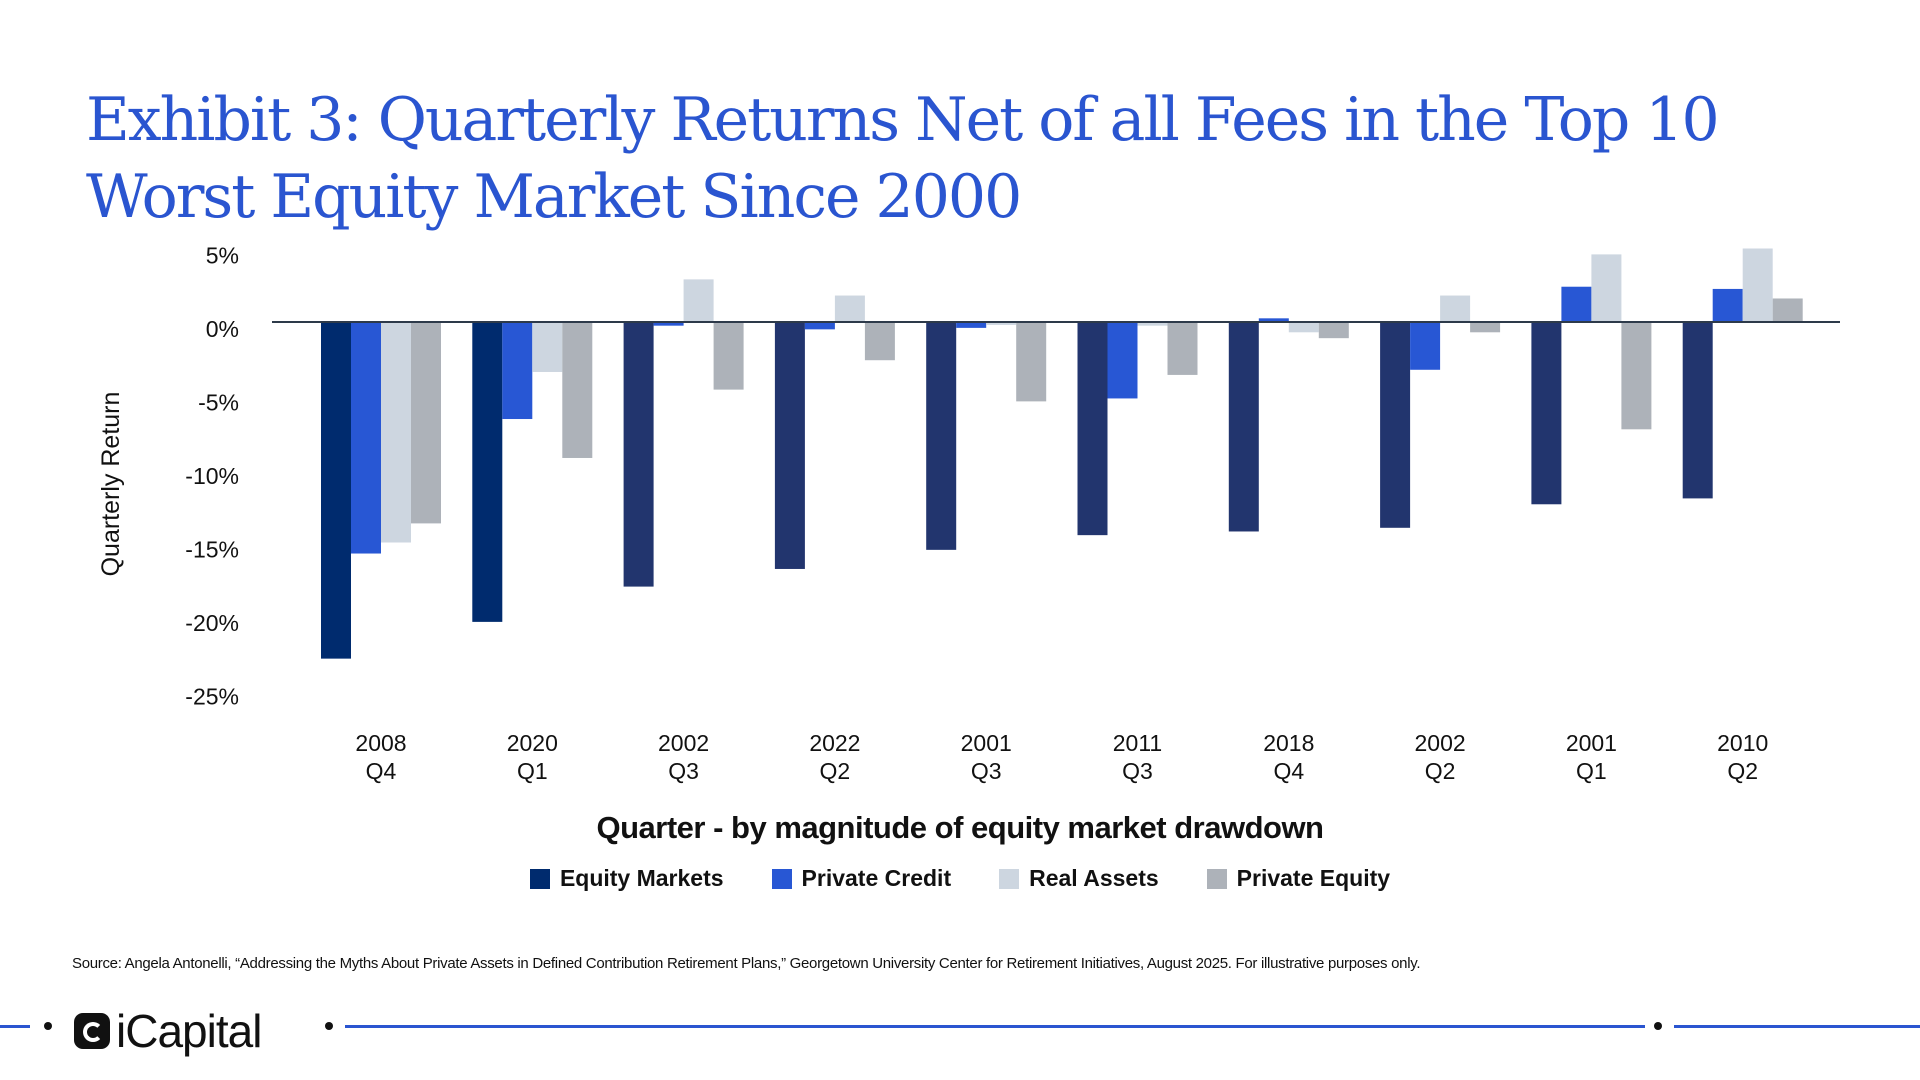 The width and height of the screenshot is (1920, 1080). Describe the element at coordinates (189, 1031) in the screenshot. I see `logo-text: iCapital` at that location.